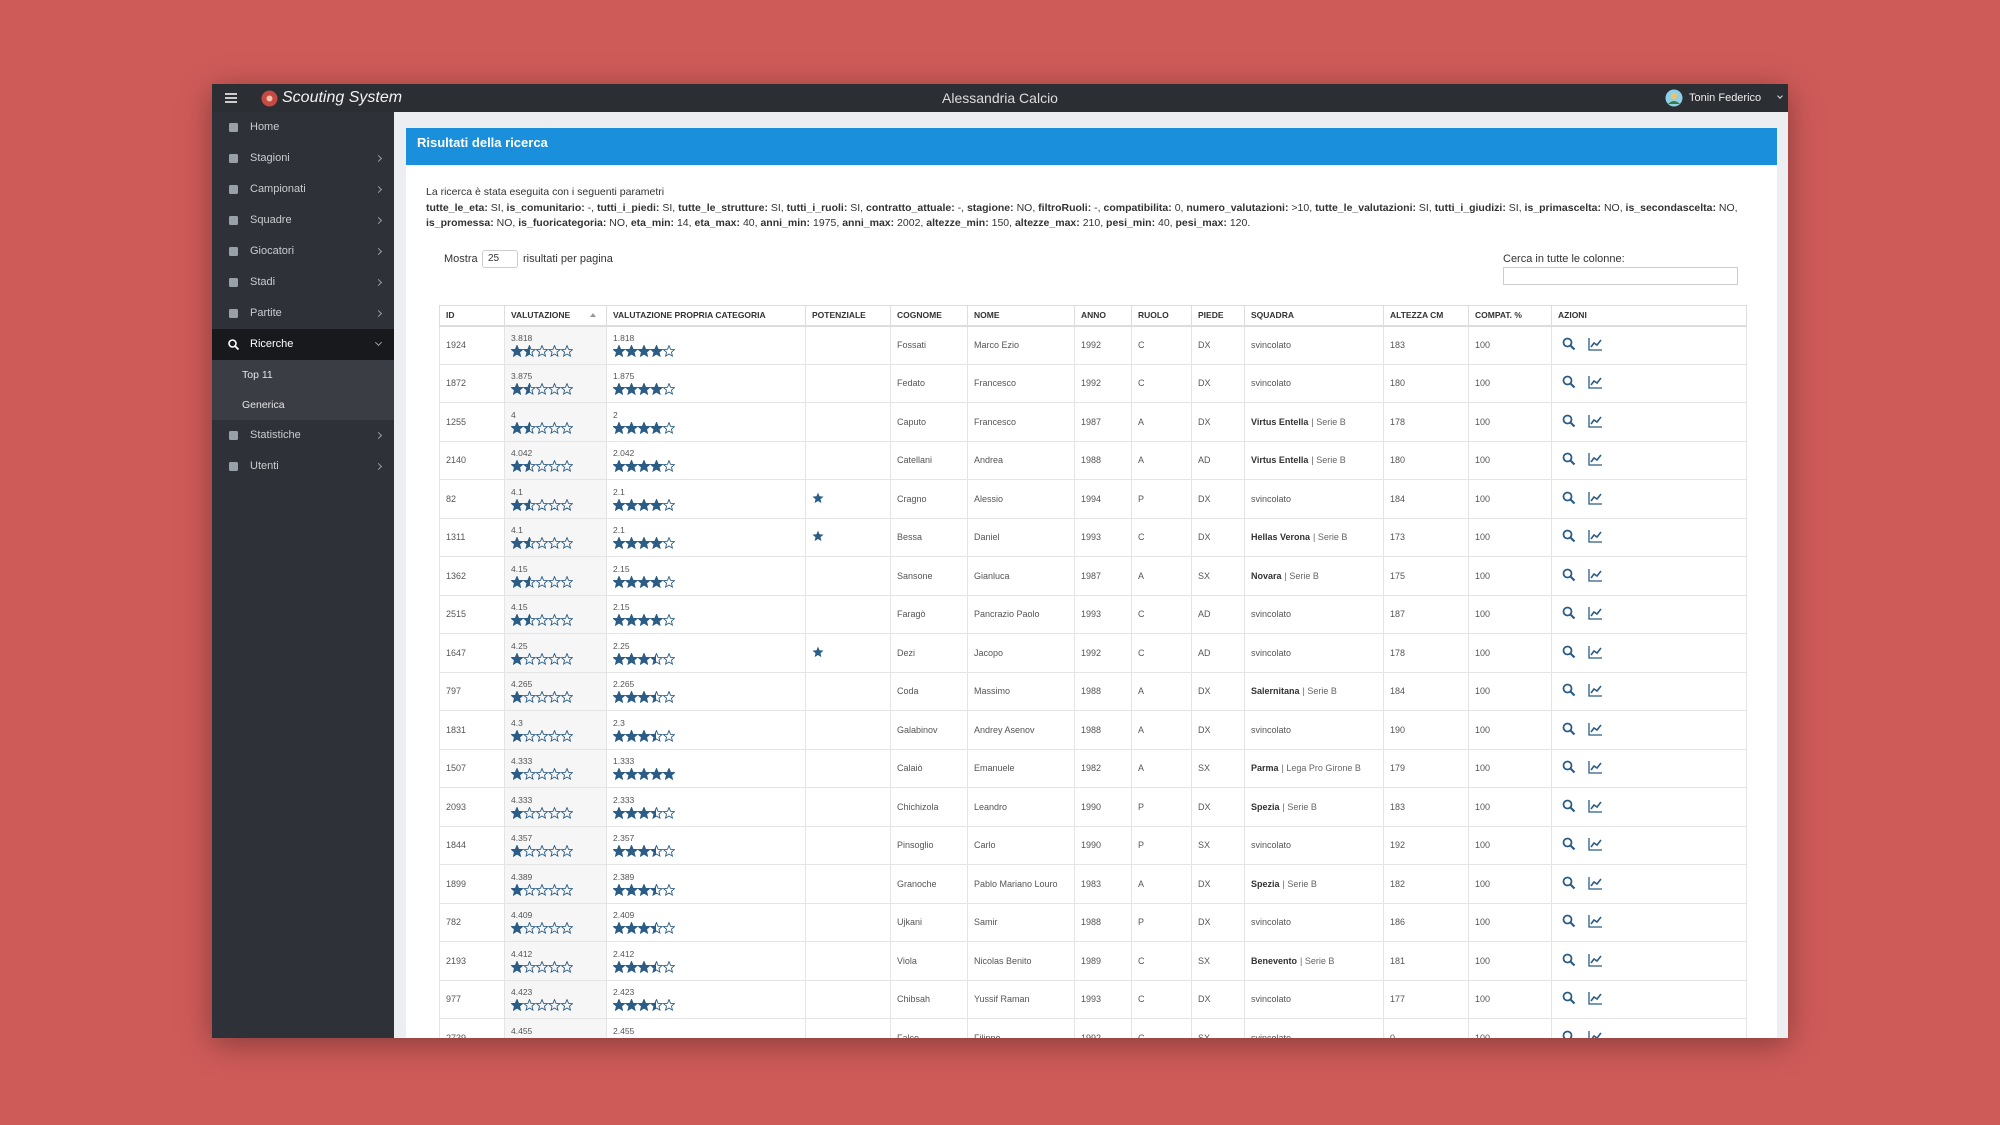 The height and width of the screenshot is (1125, 2000). Describe the element at coordinates (303, 158) in the screenshot. I see `nav-item: Stagioni` at that location.